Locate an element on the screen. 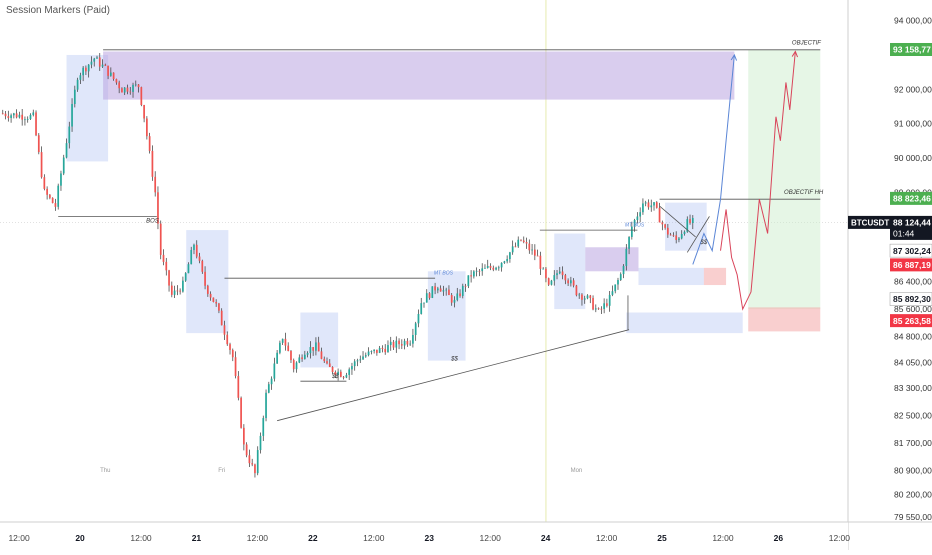  price-badge: 85 892,30 is located at coordinates (910, 299).